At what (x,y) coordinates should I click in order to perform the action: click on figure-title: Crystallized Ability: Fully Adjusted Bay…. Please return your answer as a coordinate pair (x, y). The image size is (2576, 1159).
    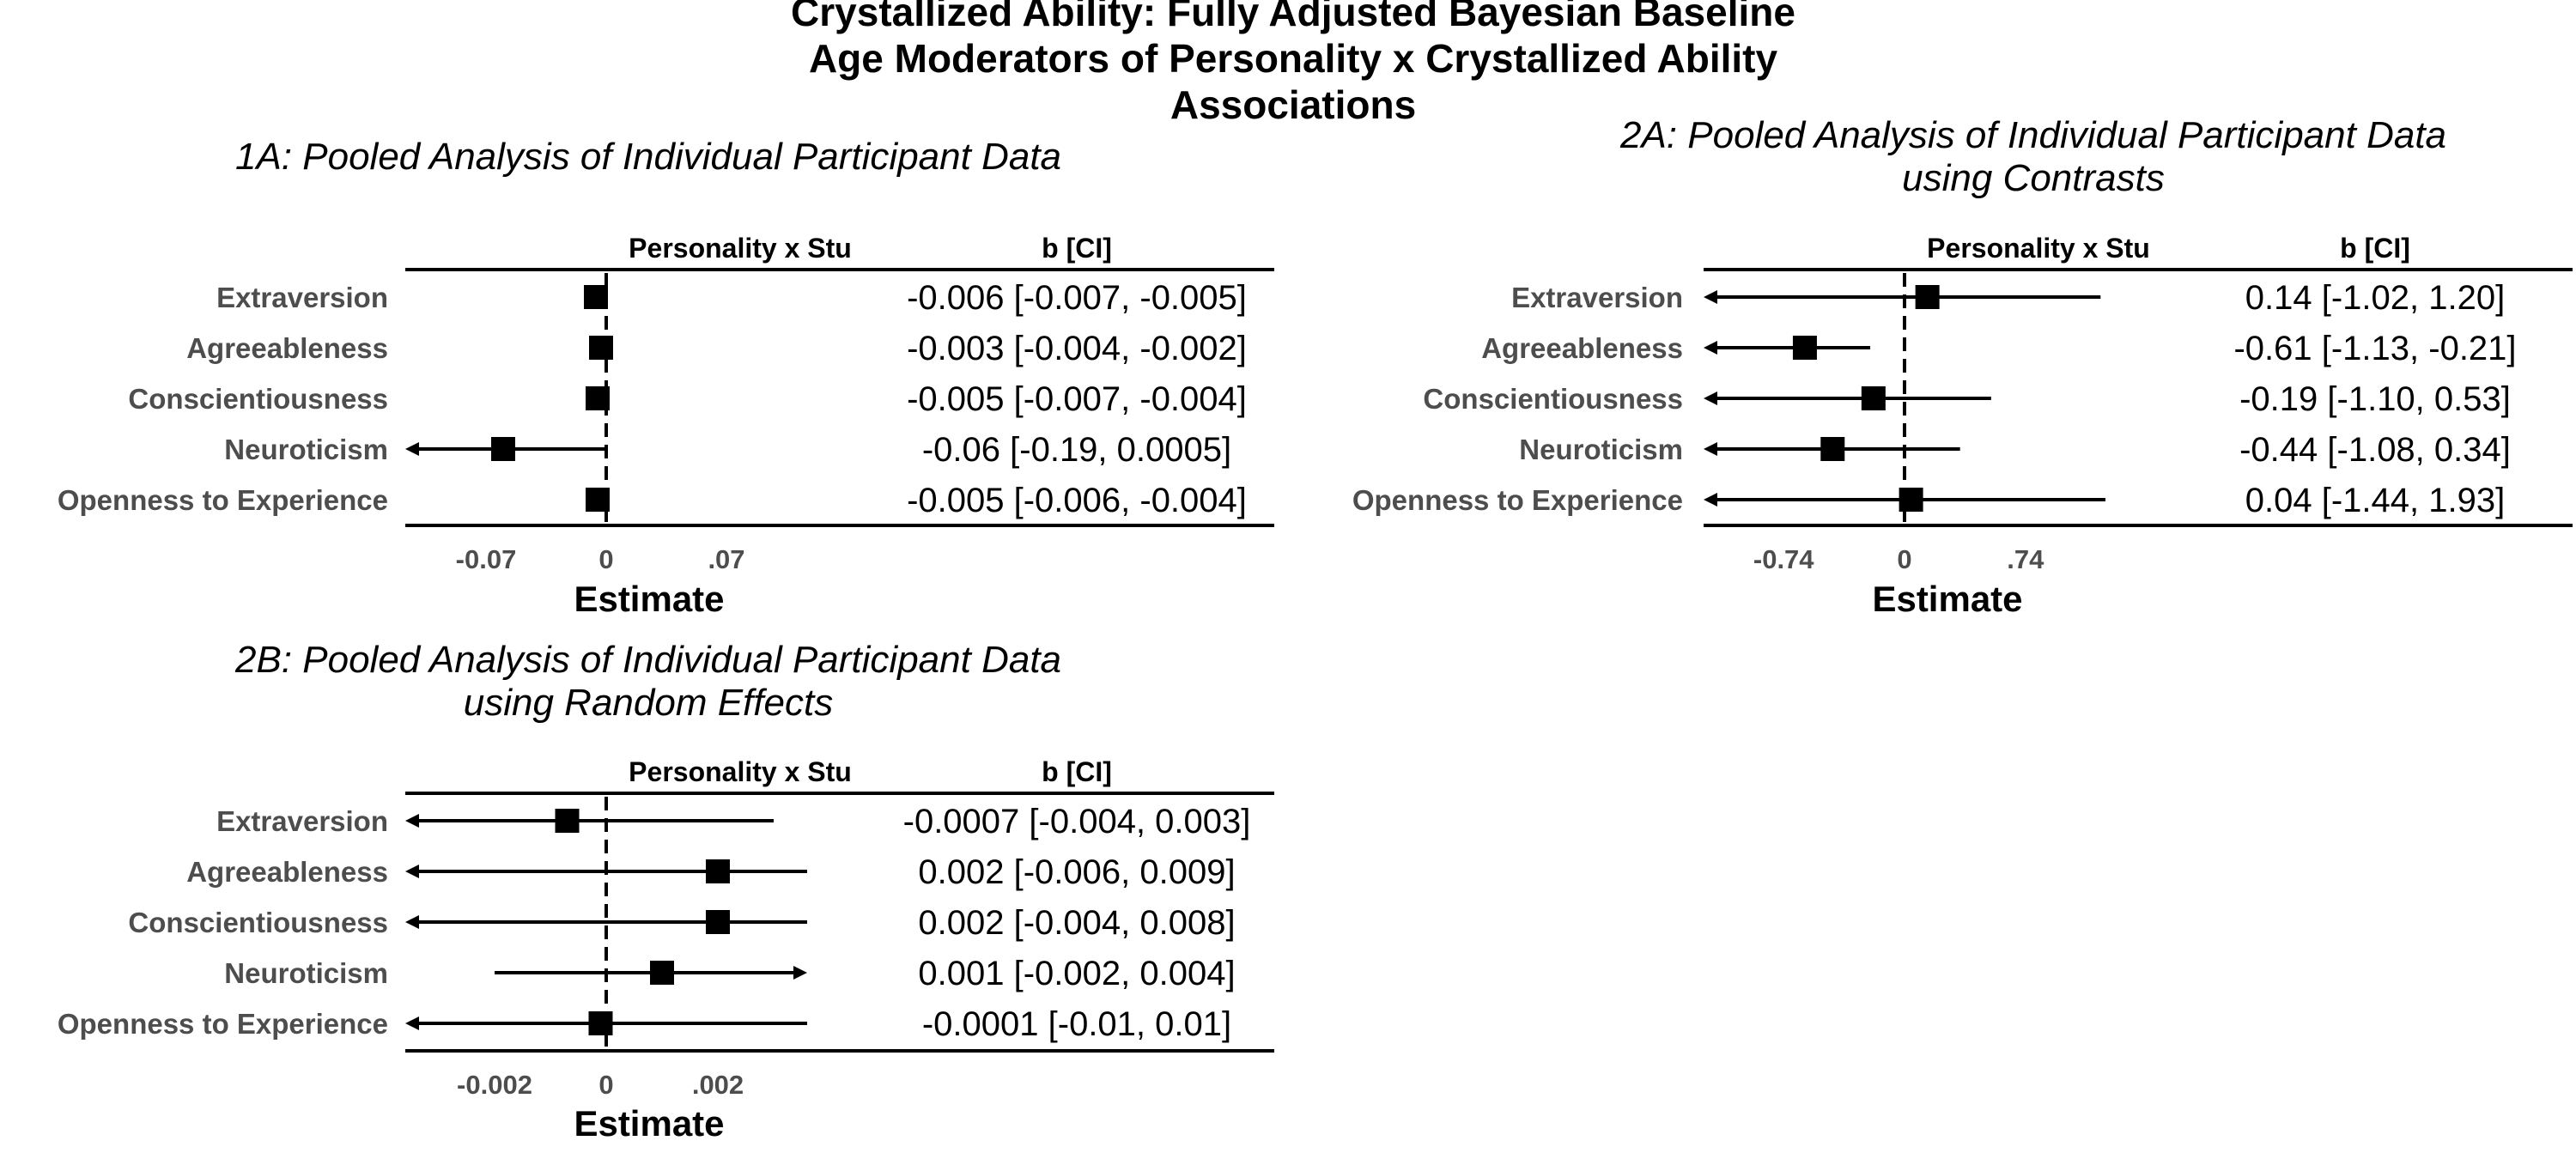
    Looking at the image, I should click on (1293, 64).